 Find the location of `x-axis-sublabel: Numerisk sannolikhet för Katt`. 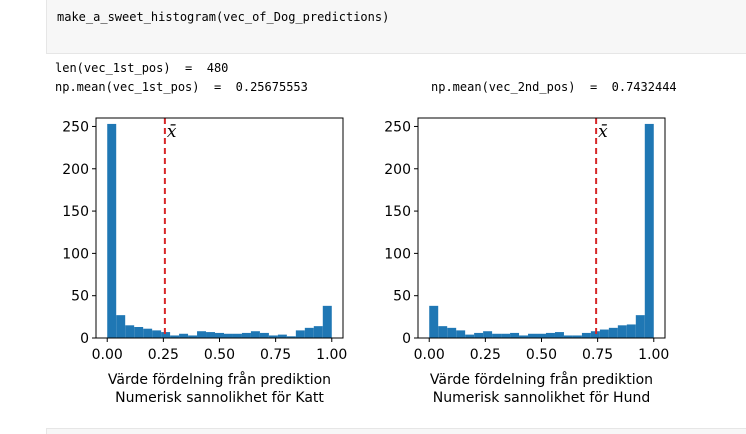

x-axis-sublabel: Numerisk sannolikhet för Katt is located at coordinates (219, 398).